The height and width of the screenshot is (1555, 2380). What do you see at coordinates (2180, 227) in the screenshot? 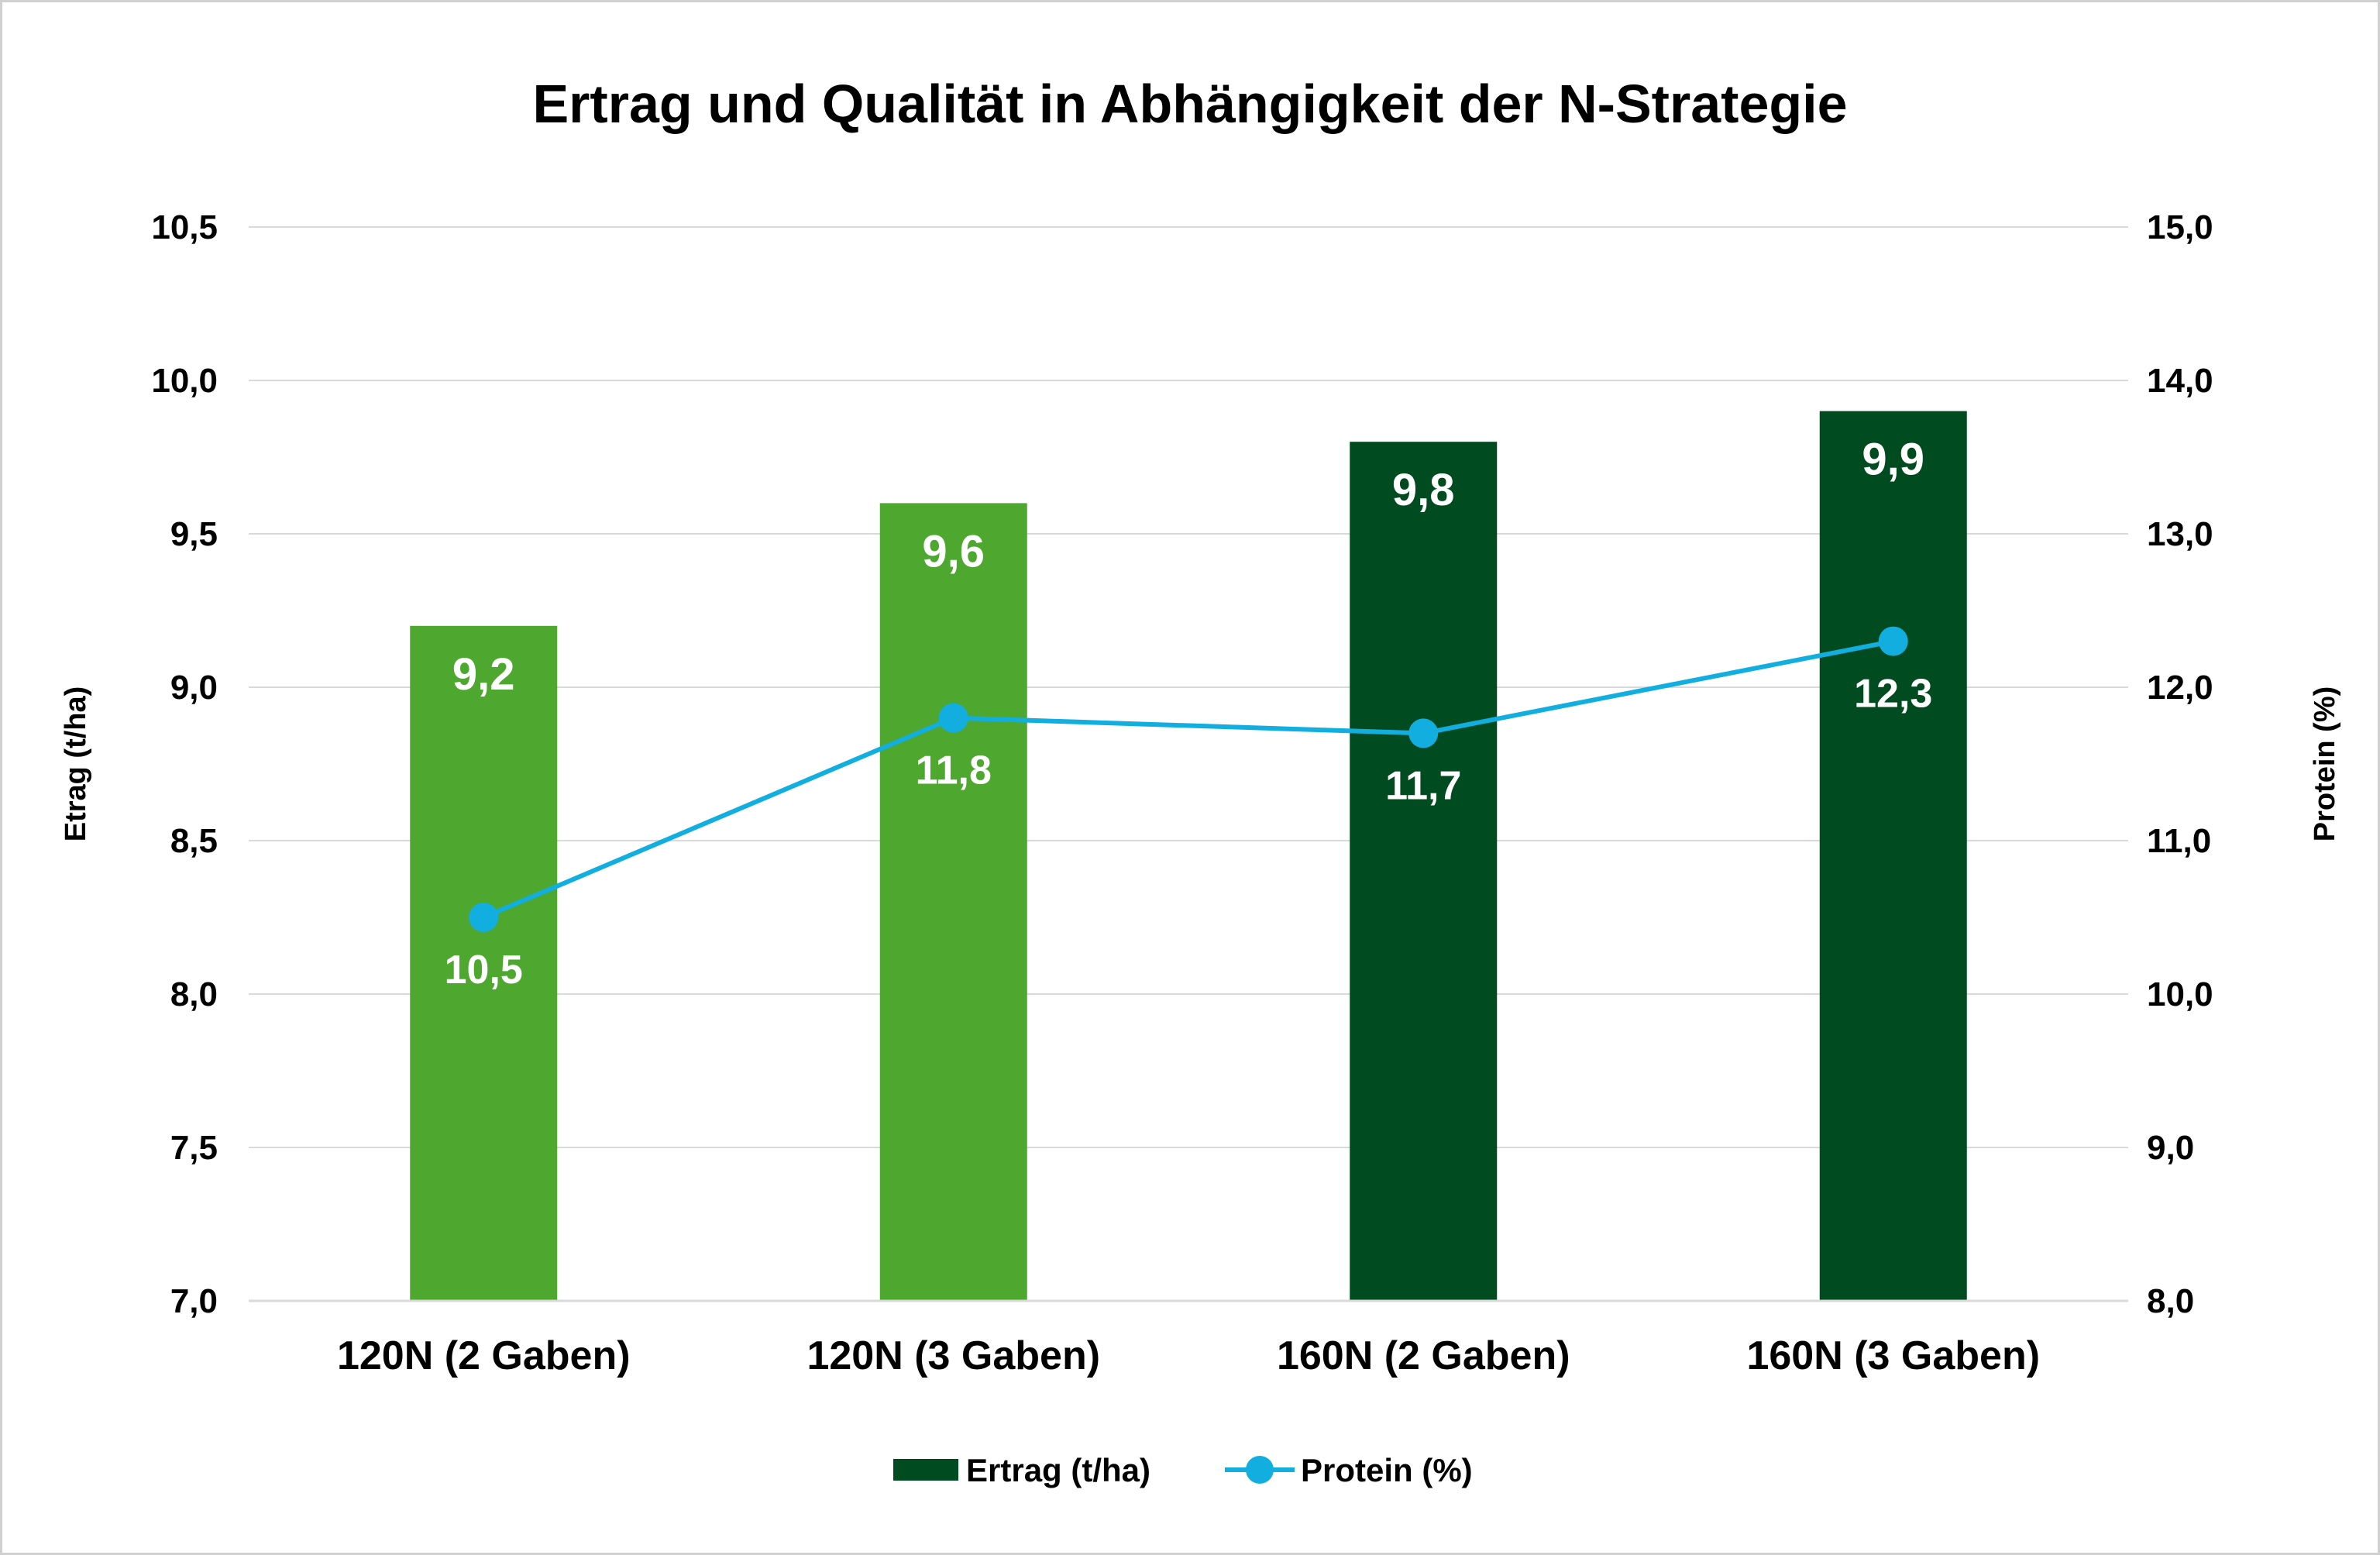
I see `right-tick-label: 15,0` at bounding box center [2180, 227].